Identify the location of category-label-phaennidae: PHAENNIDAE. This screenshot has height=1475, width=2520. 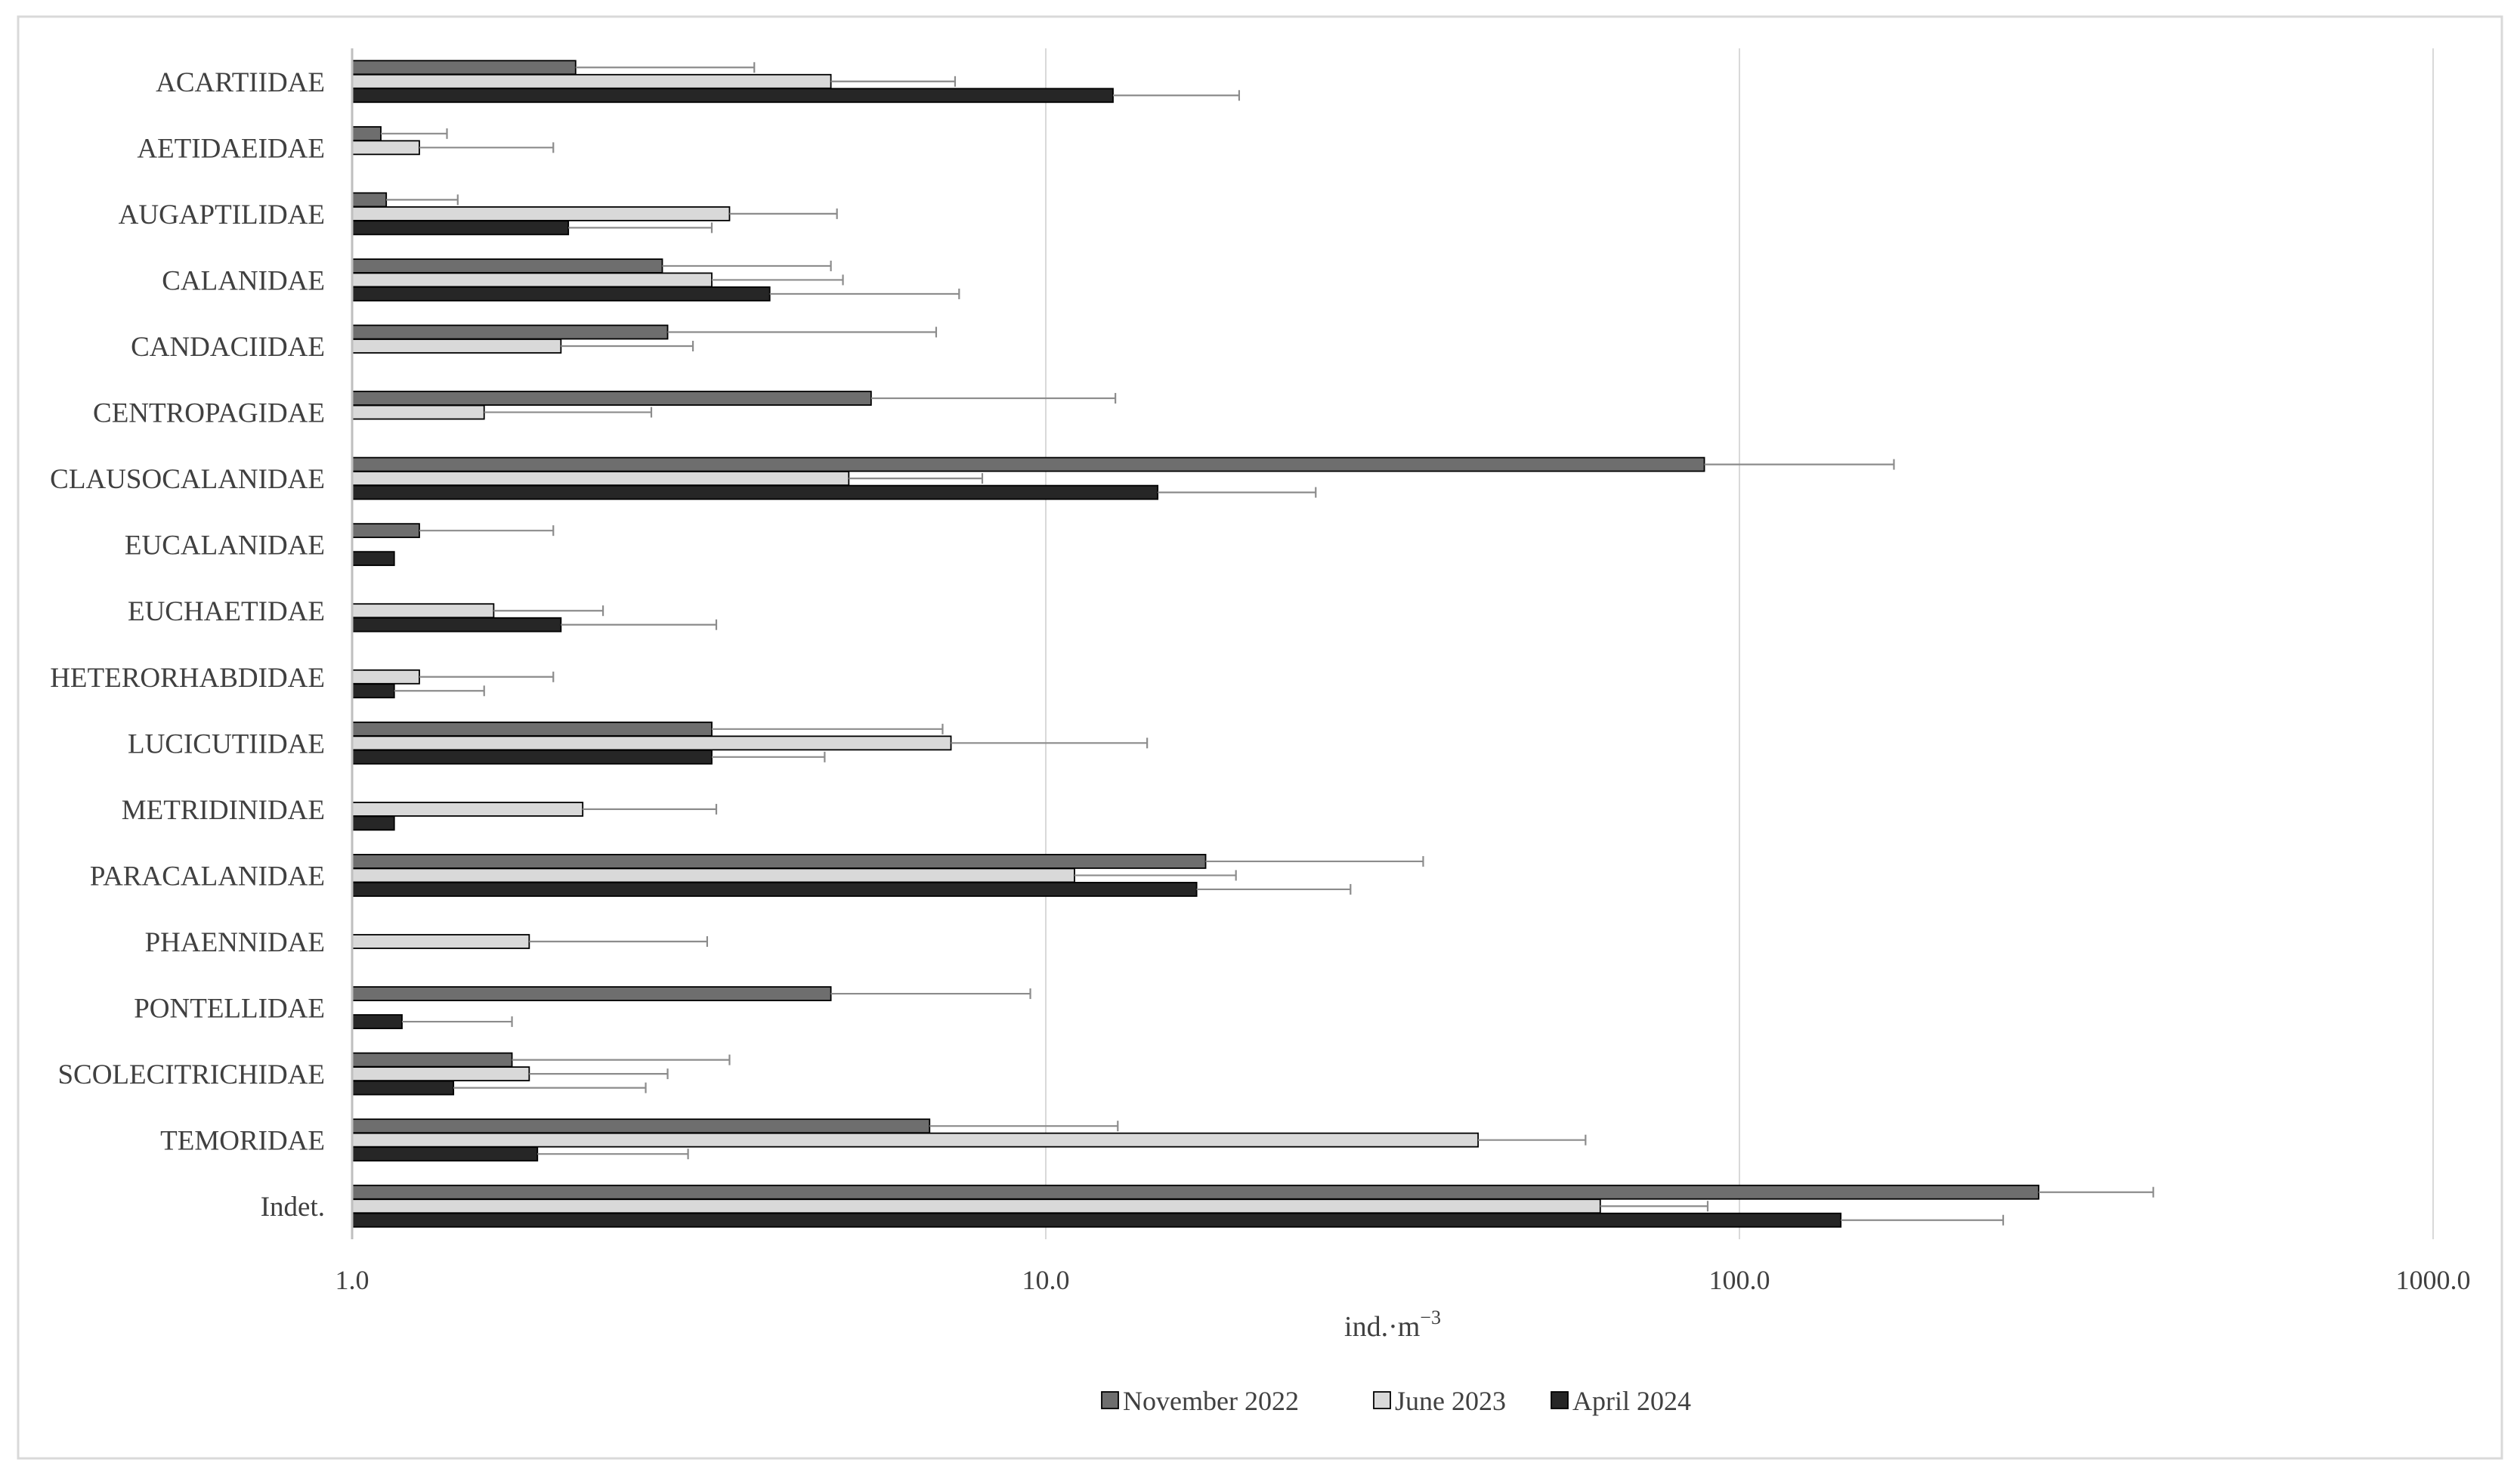
(235, 942).